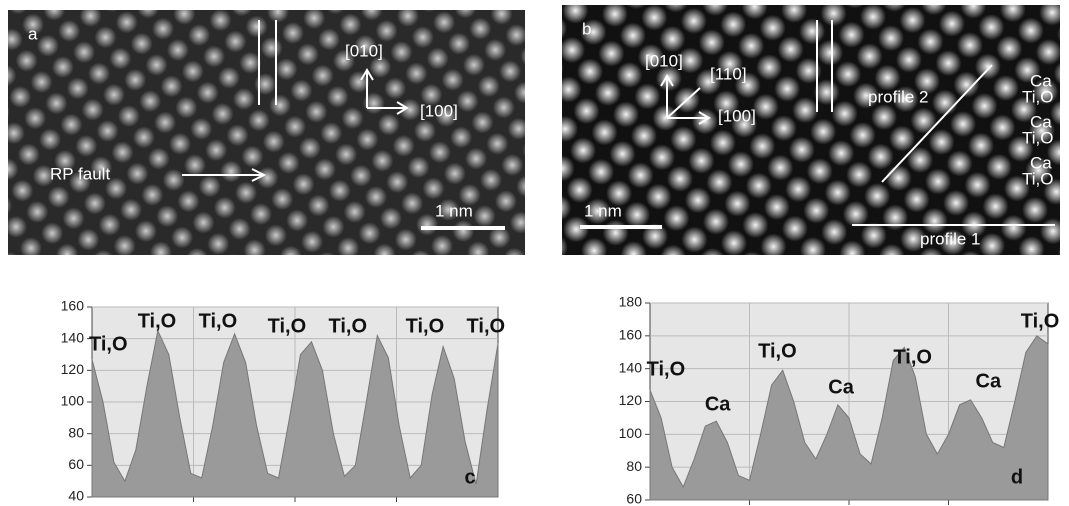 The image size is (1069, 506). What do you see at coordinates (33, 33) in the screenshot?
I see `panel-label: a` at bounding box center [33, 33].